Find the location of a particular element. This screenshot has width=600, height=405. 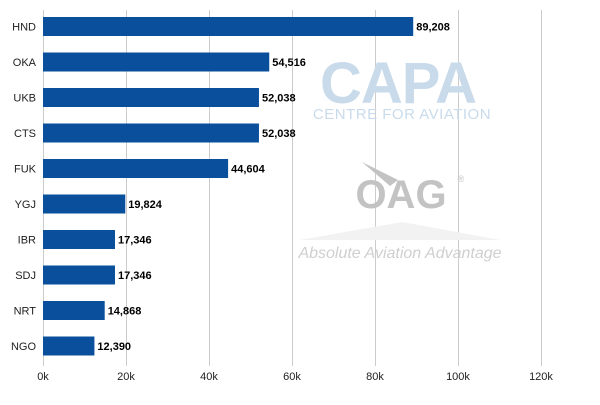

category-label-NGO: NGO is located at coordinates (24, 347).